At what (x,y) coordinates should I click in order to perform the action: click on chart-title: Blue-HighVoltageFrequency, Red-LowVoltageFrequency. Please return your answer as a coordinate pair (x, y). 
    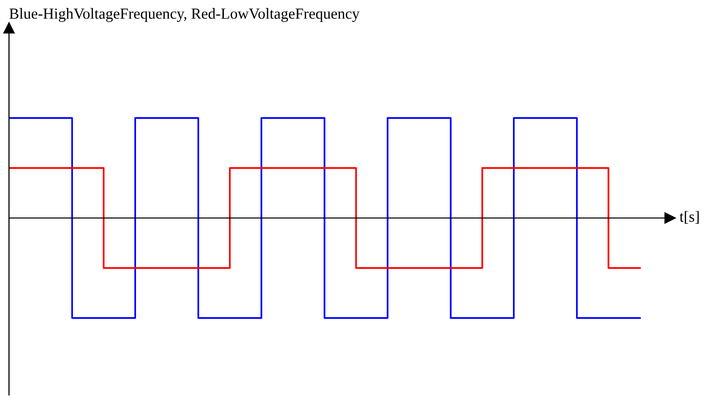
    Looking at the image, I should click on (184, 15).